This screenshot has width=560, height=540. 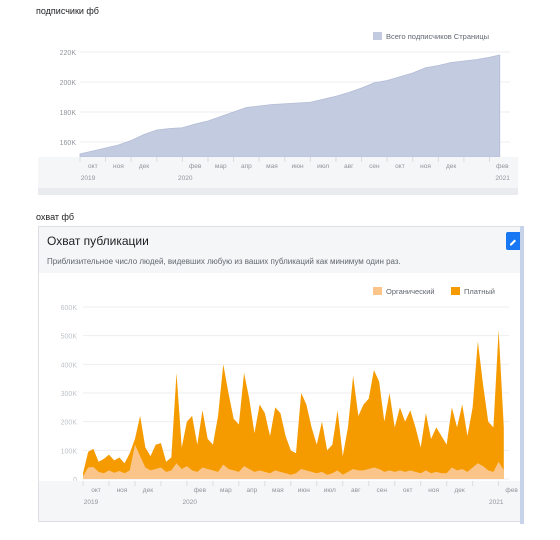 What do you see at coordinates (377, 36) in the screenshot?
I see `legend-swatch` at bounding box center [377, 36].